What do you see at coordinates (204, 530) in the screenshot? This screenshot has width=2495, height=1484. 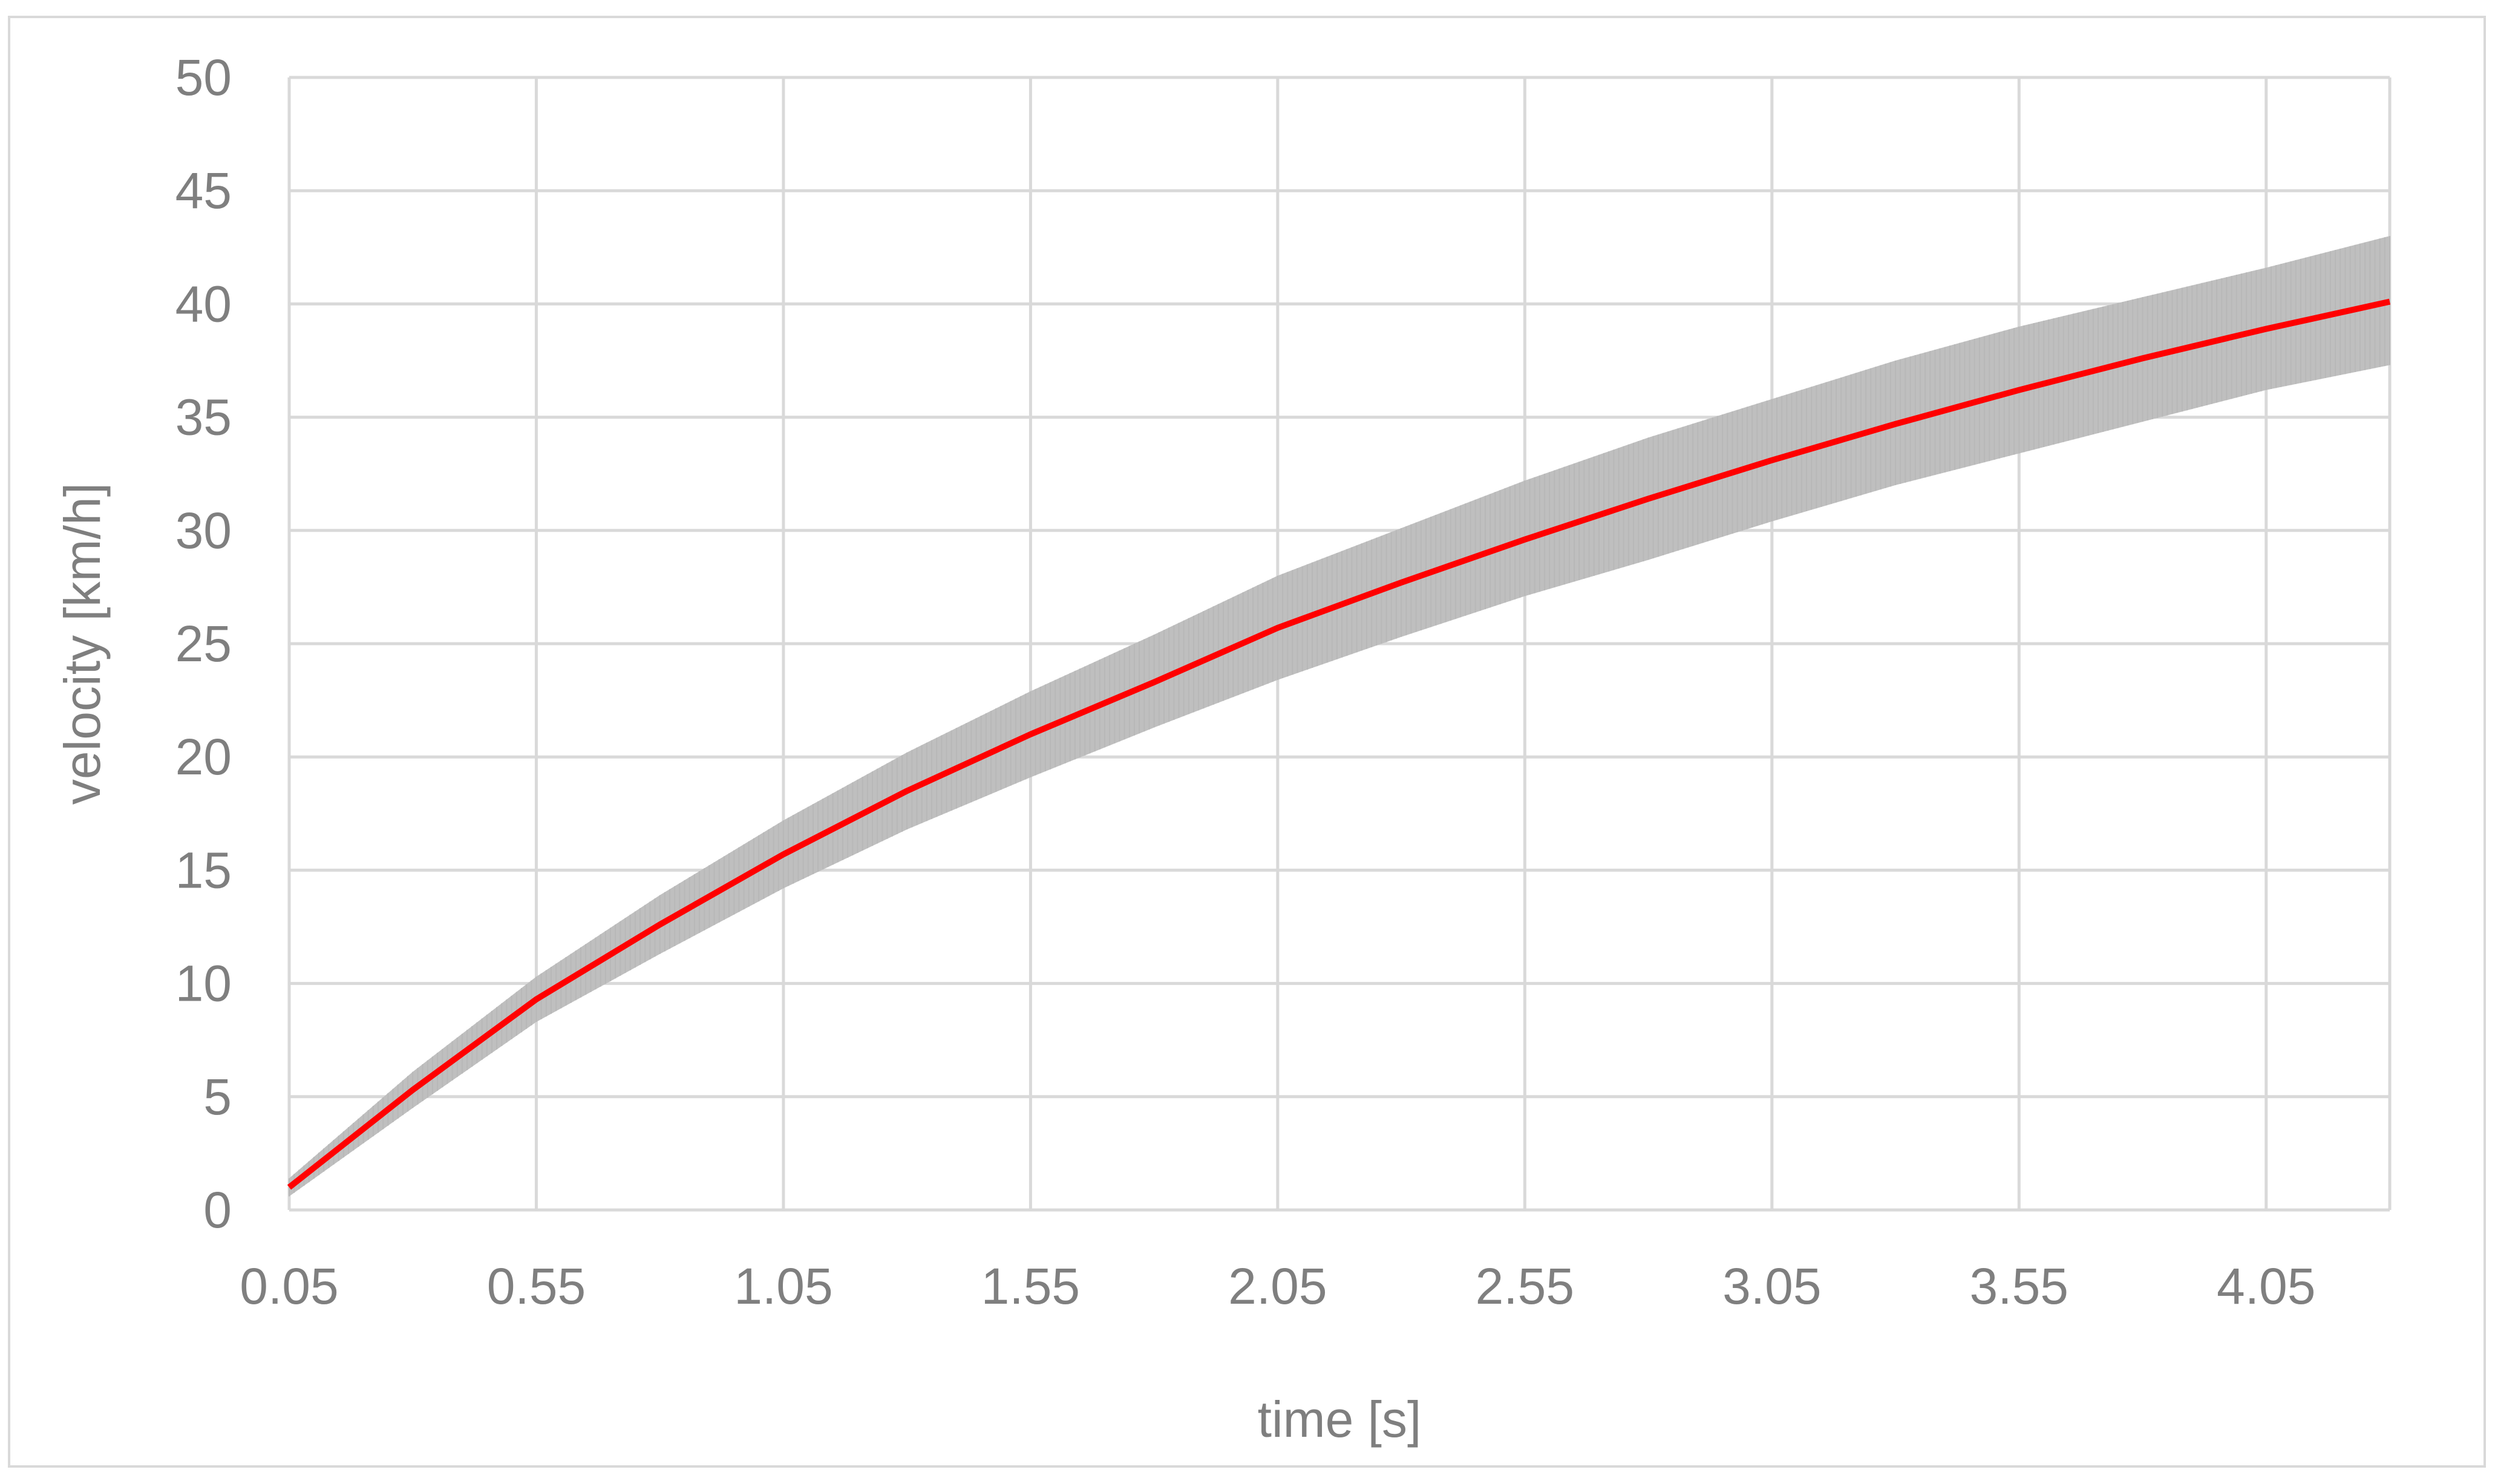 I see `y-tick-label: 30` at bounding box center [204, 530].